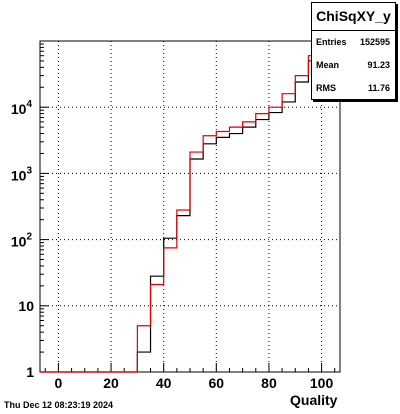  Describe the element at coordinates (314, 400) in the screenshot. I see `x-axis-title: Quality` at that location.